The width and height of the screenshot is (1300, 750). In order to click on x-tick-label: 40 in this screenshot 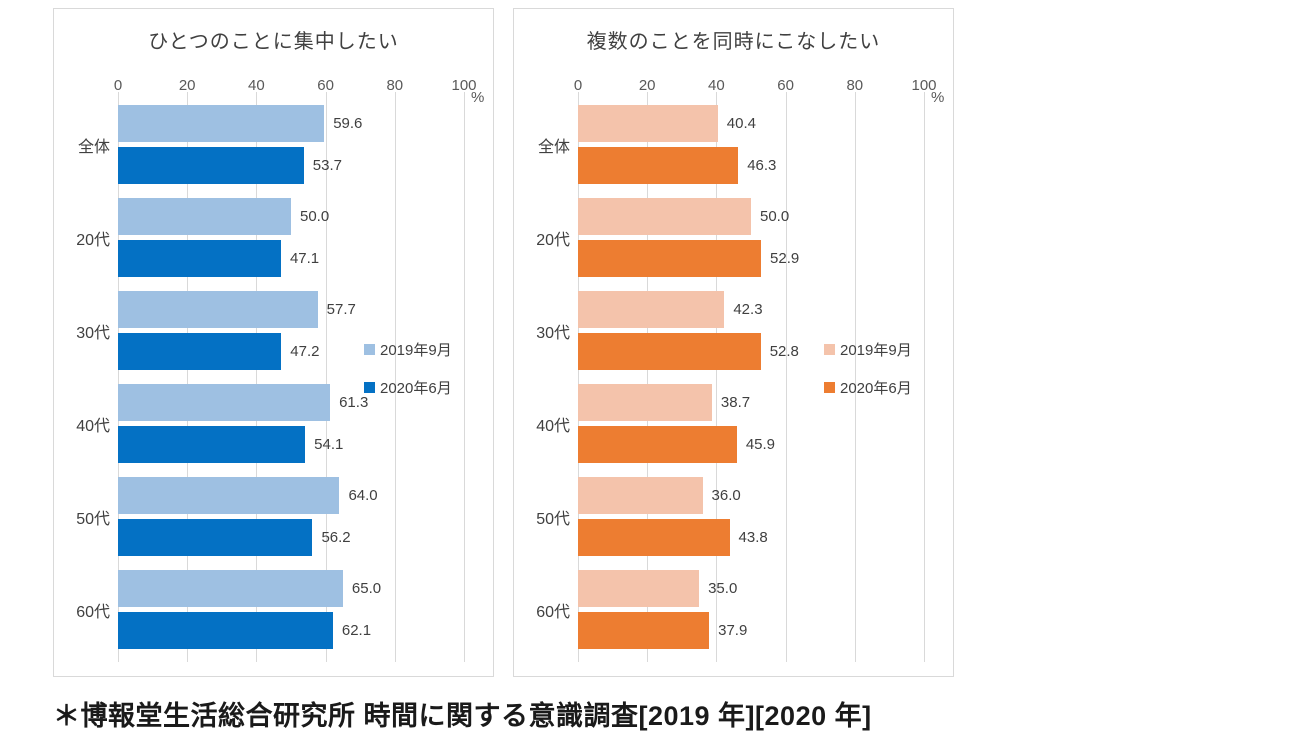, I will do `click(256, 85)`.